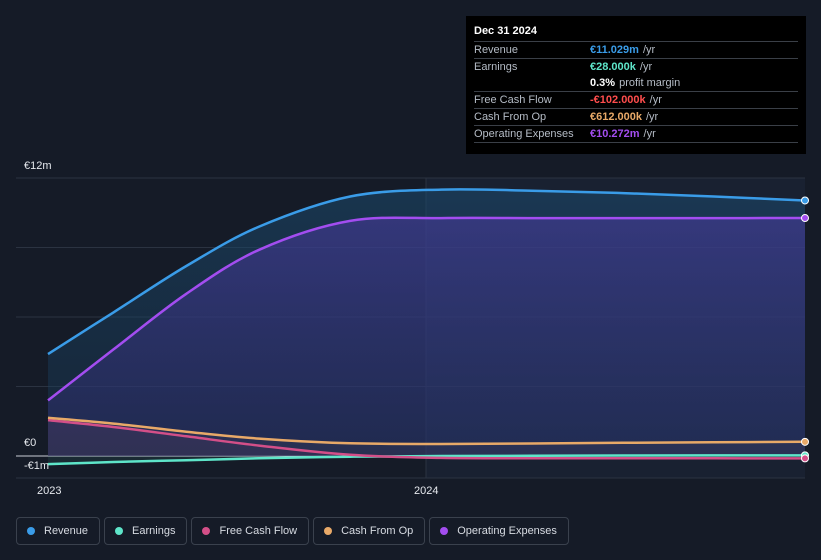  Describe the element at coordinates (30, 443) in the screenshot. I see `y-tick-label-0: €0` at that location.